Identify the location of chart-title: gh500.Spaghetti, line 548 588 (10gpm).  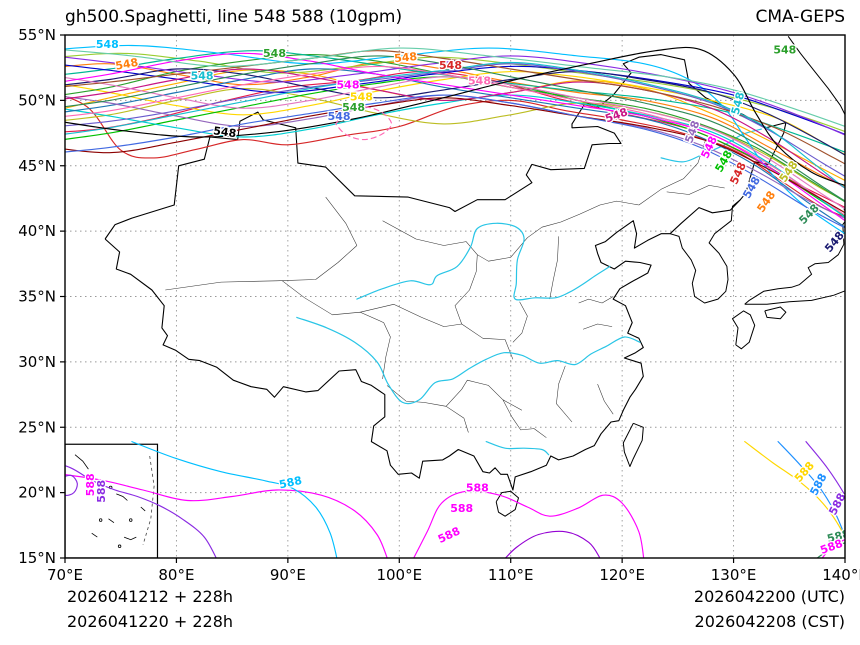
(233, 17).